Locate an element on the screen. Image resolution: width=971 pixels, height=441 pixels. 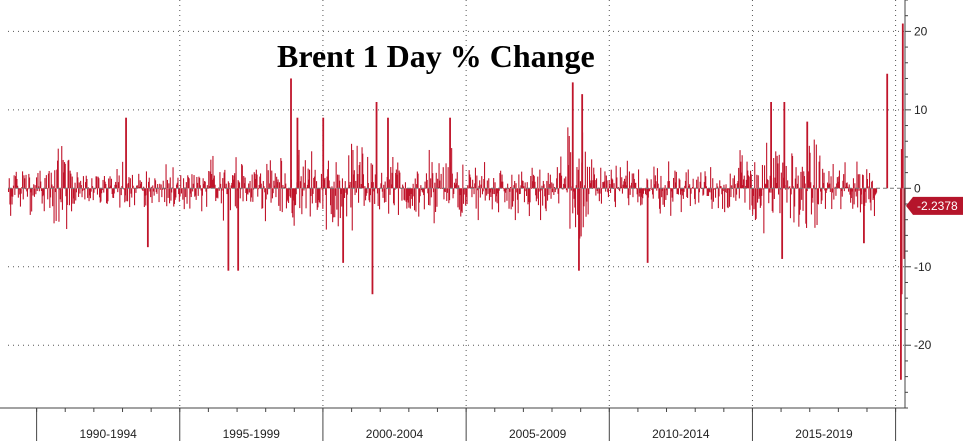
data-bar is located at coordinates (238, 229).